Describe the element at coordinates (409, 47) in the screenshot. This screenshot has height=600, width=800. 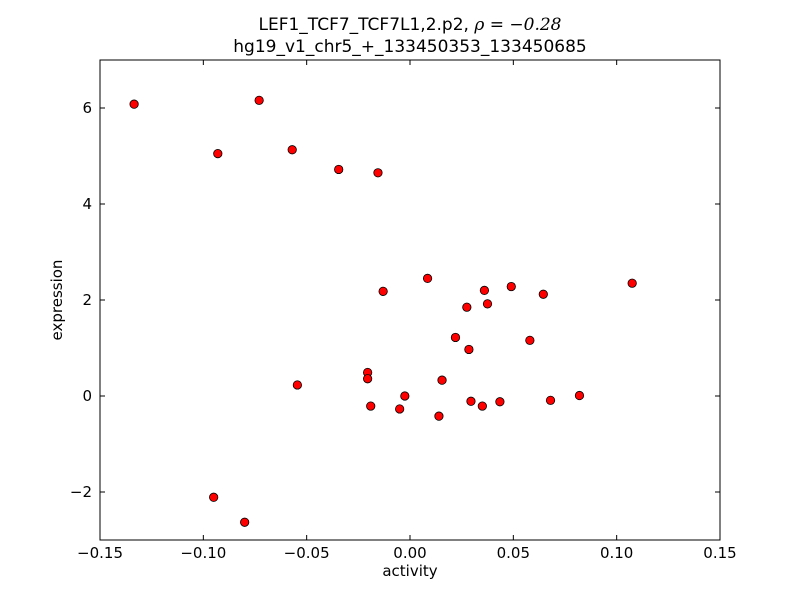
I see `chart-subtitle: hg19_v1_chr5_+_133450353_133450685` at that location.